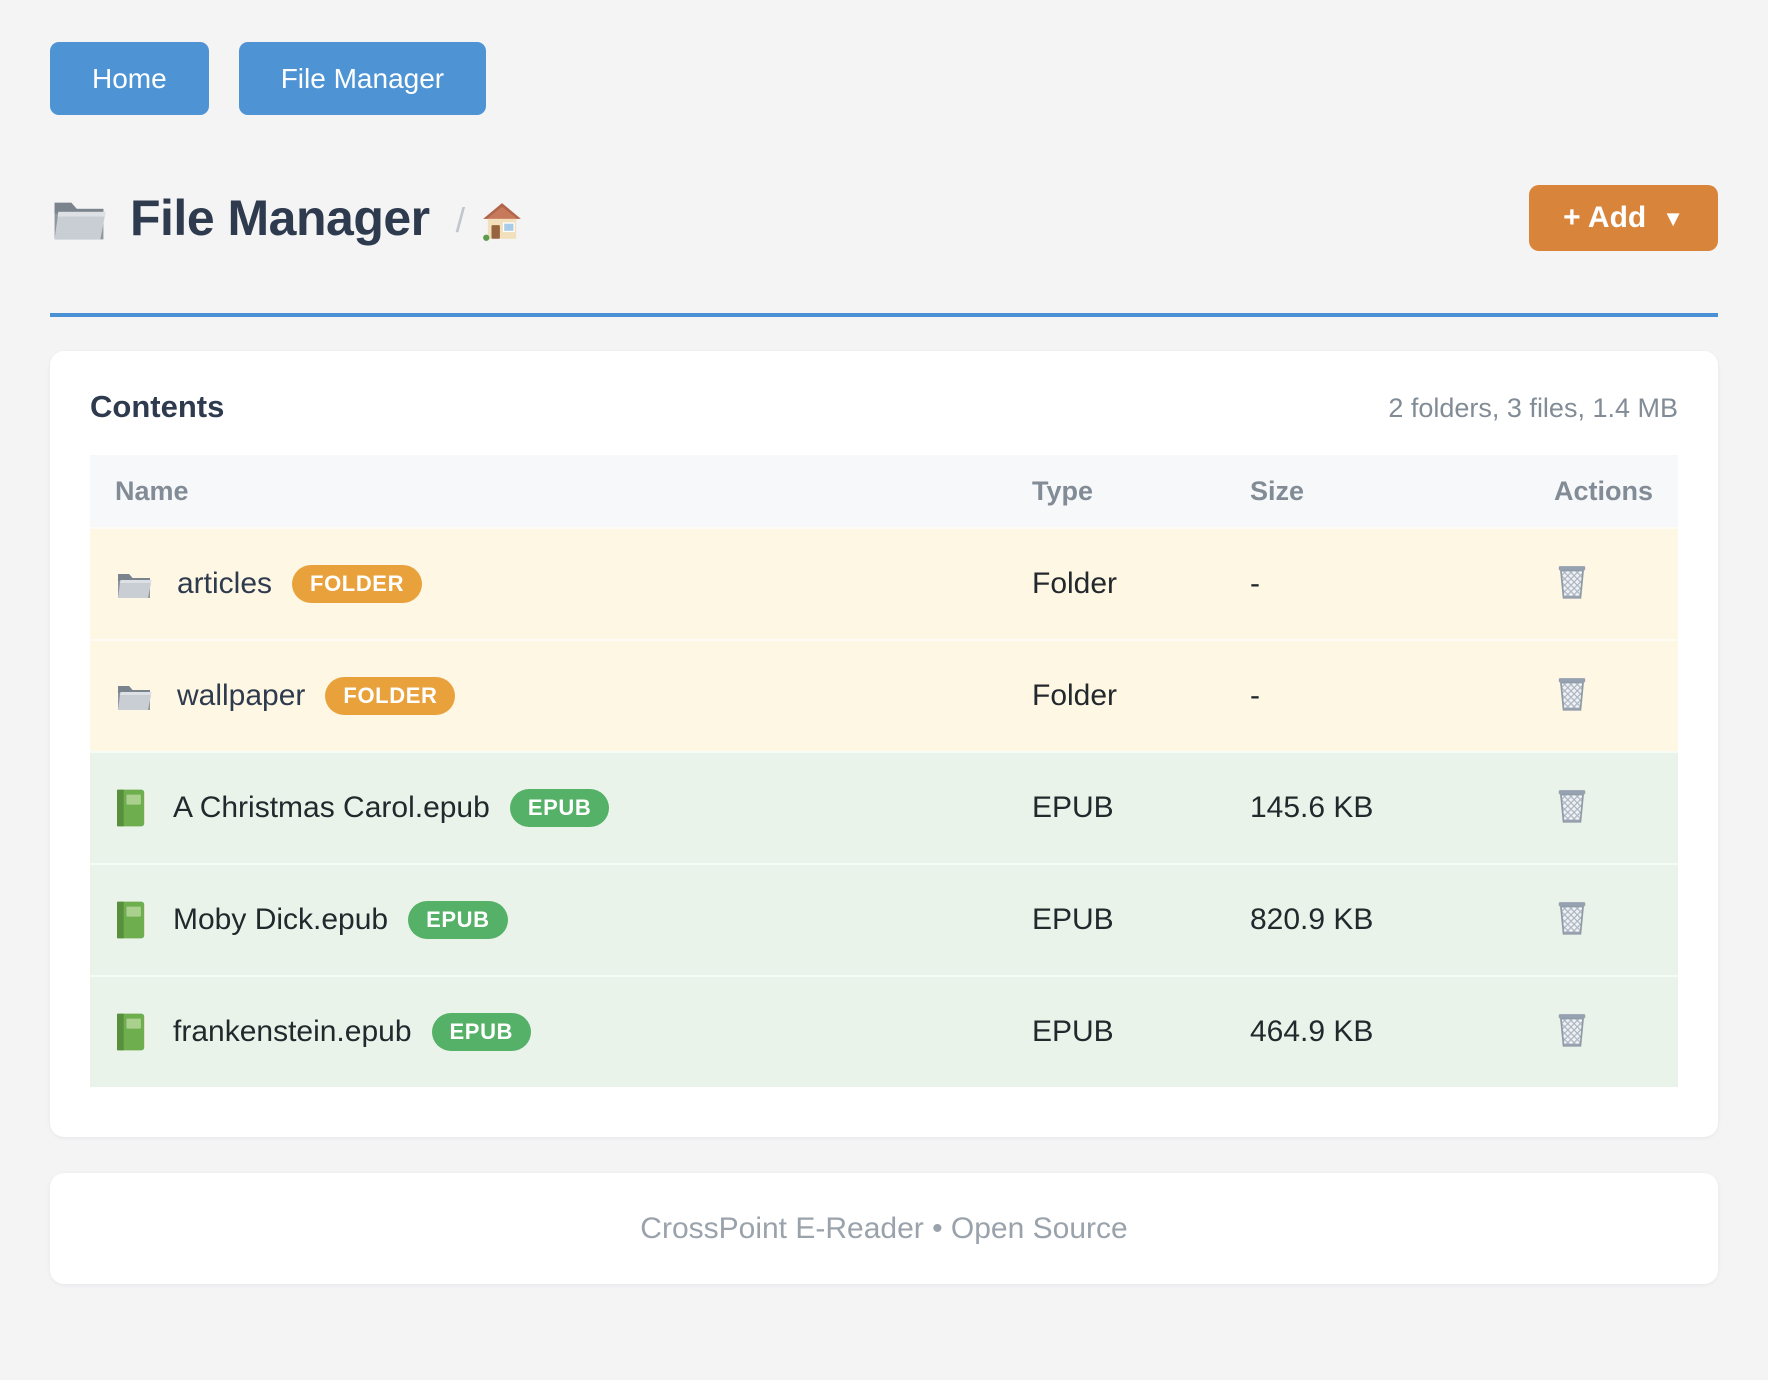  What do you see at coordinates (1604, 490) in the screenshot?
I see `column-header-actions: Actions` at bounding box center [1604, 490].